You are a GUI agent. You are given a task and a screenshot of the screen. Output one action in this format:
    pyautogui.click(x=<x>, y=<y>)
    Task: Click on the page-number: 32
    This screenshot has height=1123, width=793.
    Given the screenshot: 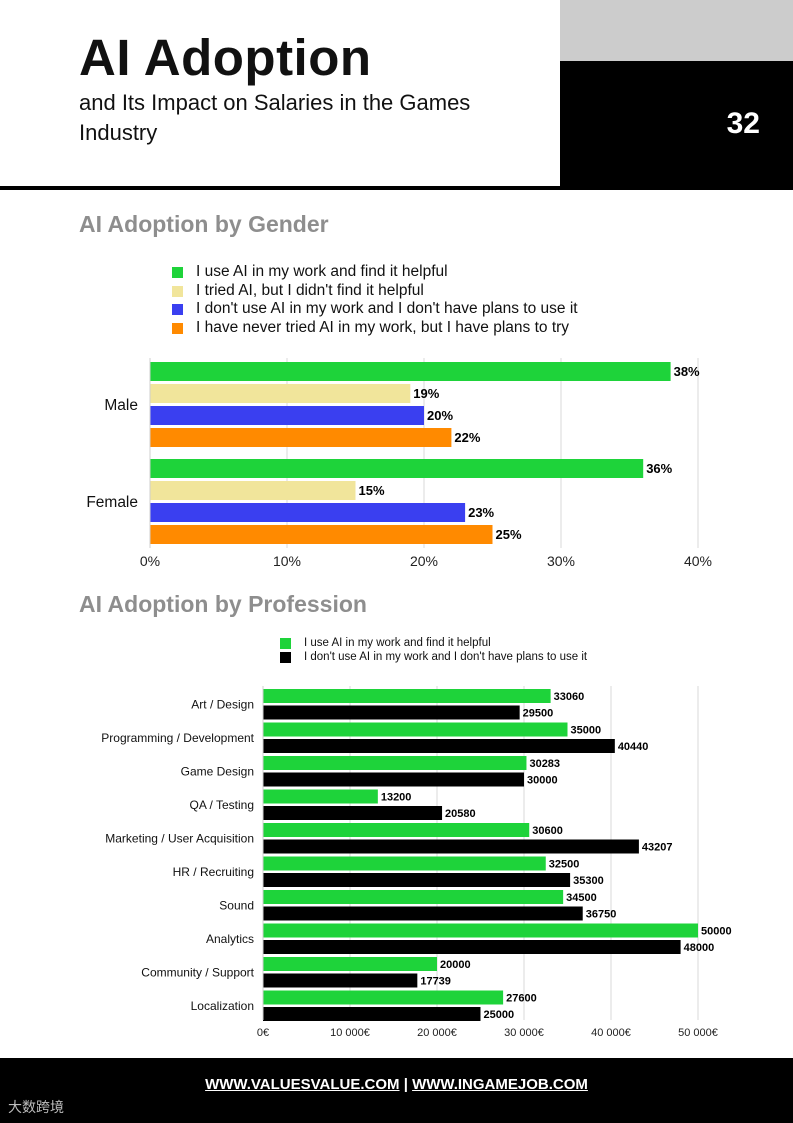 What is the action you would take?
    pyautogui.click(x=743, y=123)
    